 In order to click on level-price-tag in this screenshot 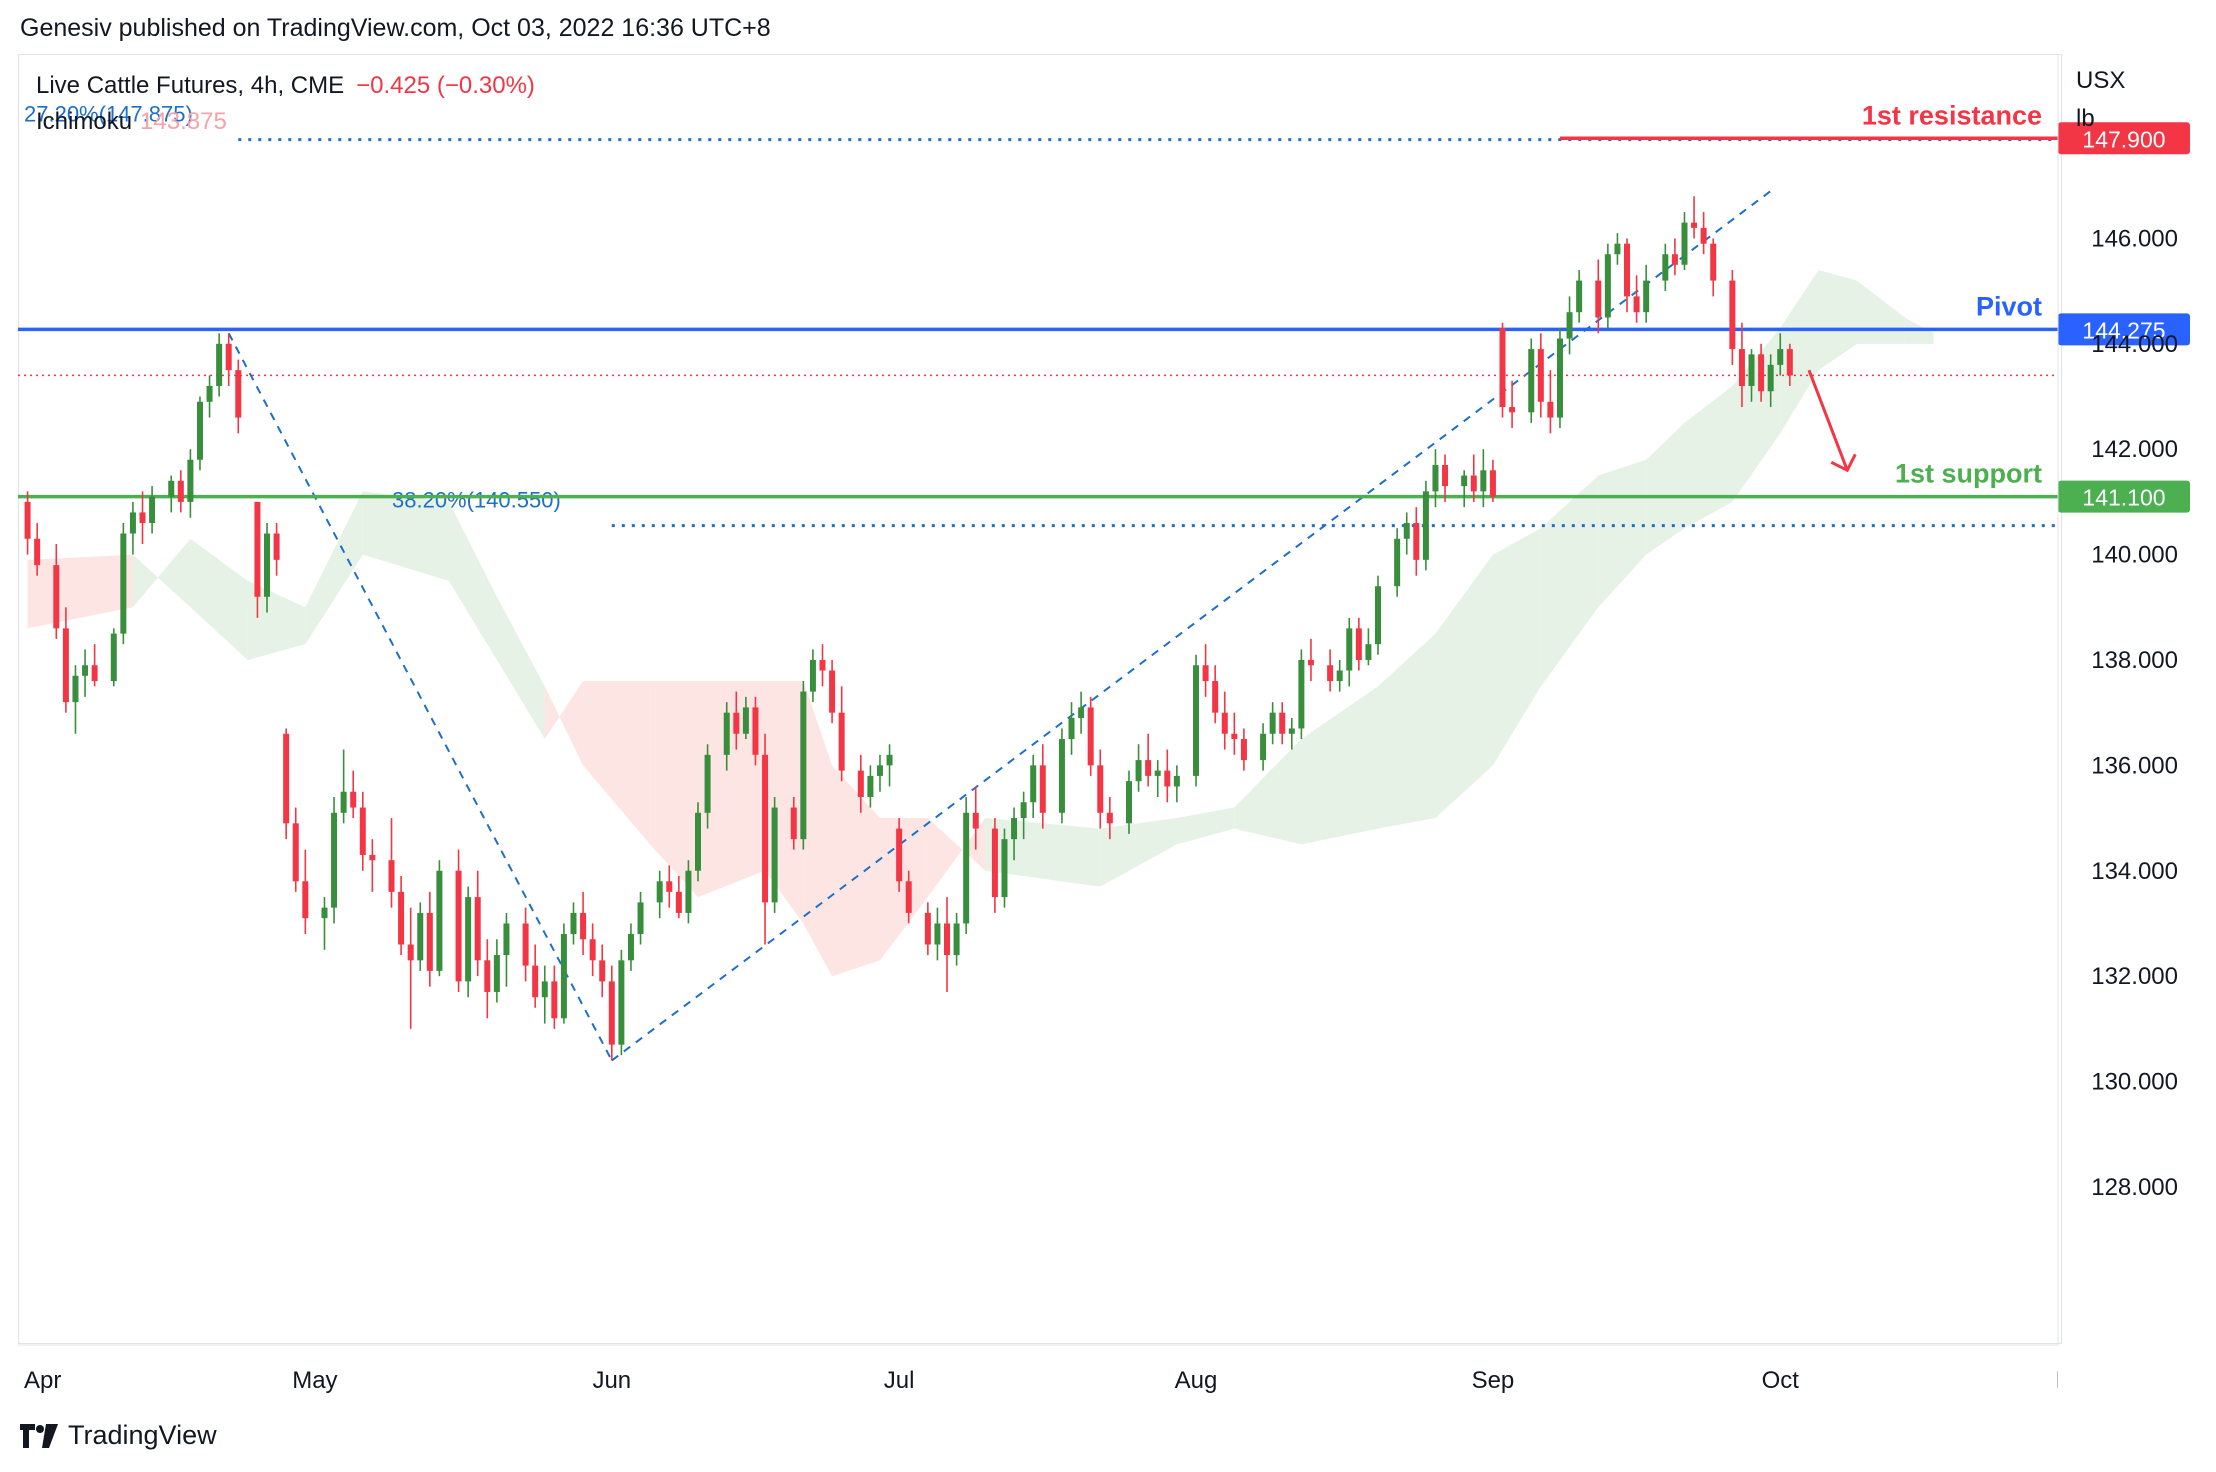, I will do `click(2124, 496)`.